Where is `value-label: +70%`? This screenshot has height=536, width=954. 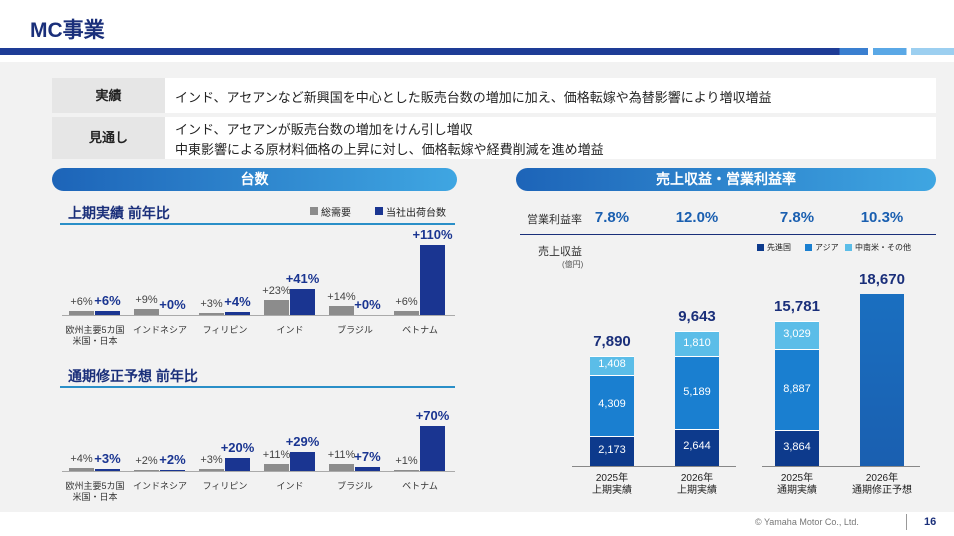 value-label: +70% is located at coordinates (432, 416).